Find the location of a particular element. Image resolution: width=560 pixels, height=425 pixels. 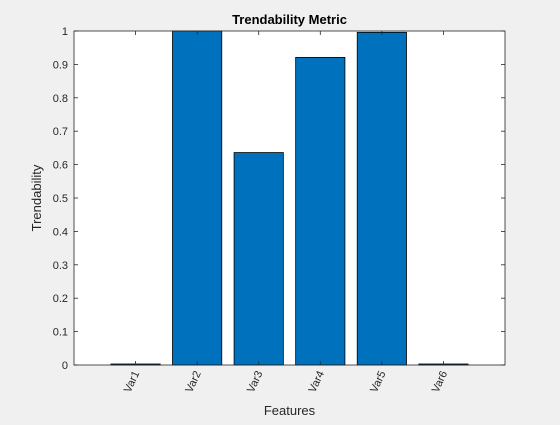

y-tick-label: 0.4 is located at coordinates (60, 232).